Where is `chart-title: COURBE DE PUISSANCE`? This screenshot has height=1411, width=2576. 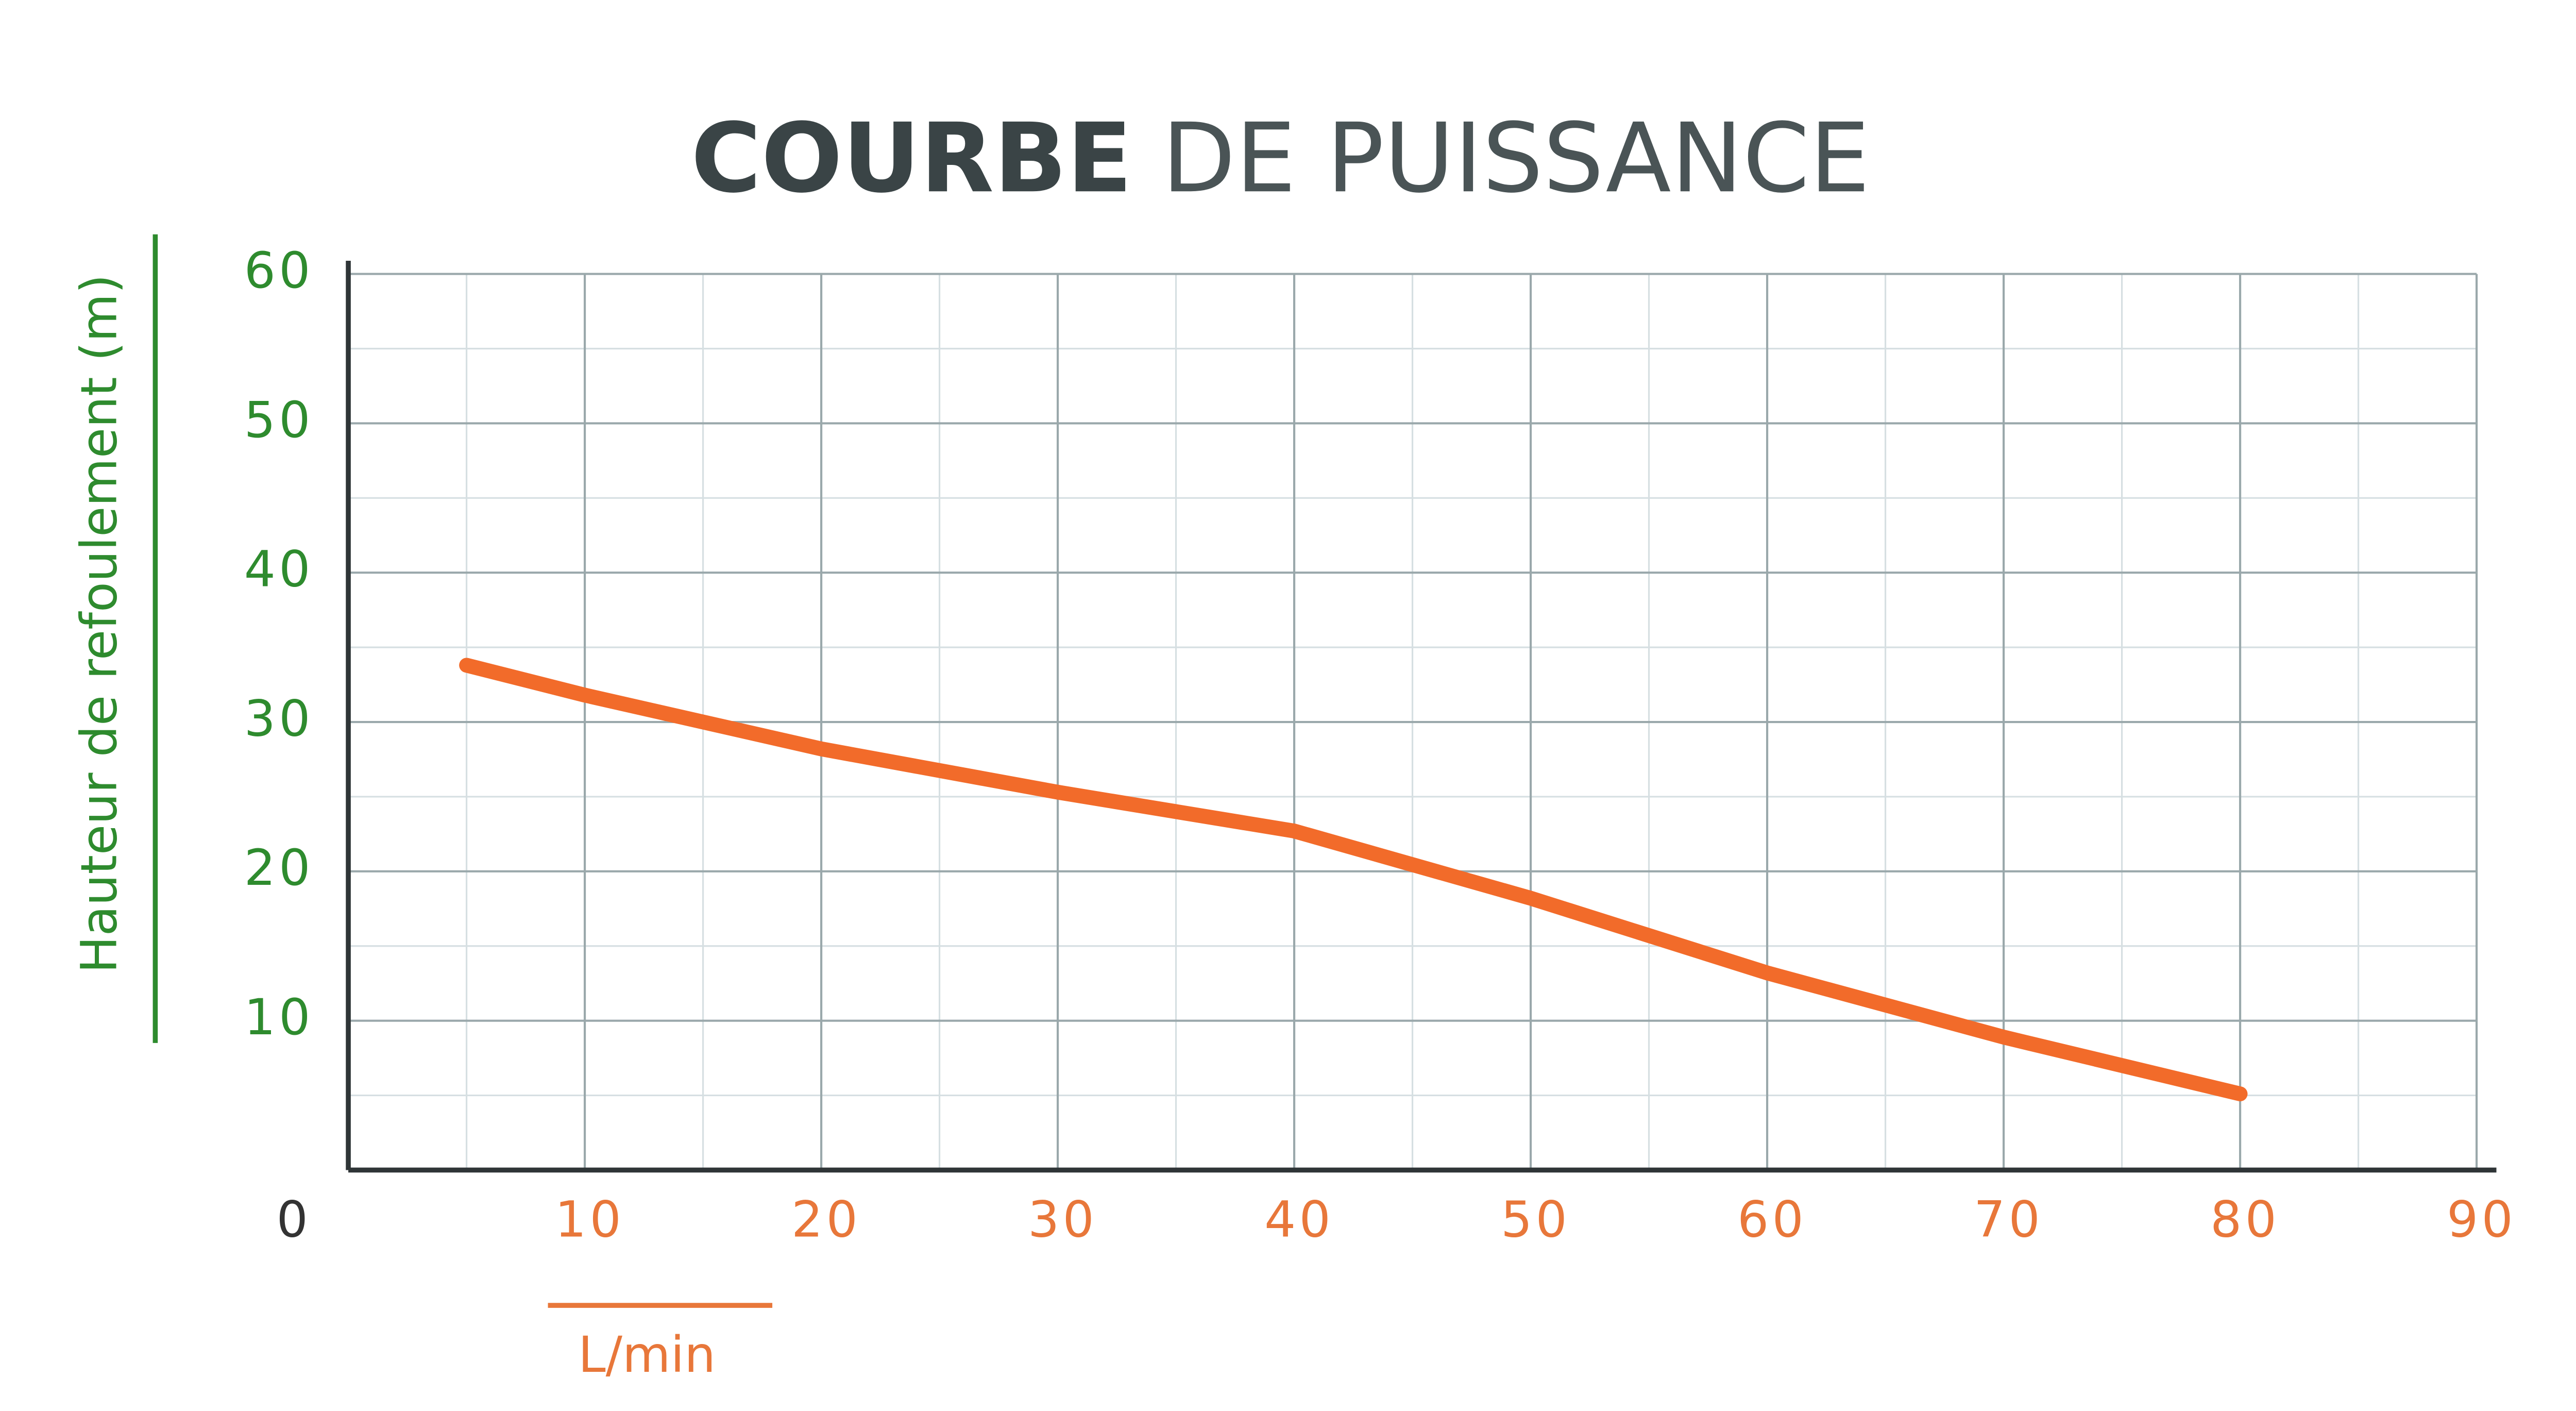
chart-title: COURBE DE PUISSANCE is located at coordinates (1280, 158).